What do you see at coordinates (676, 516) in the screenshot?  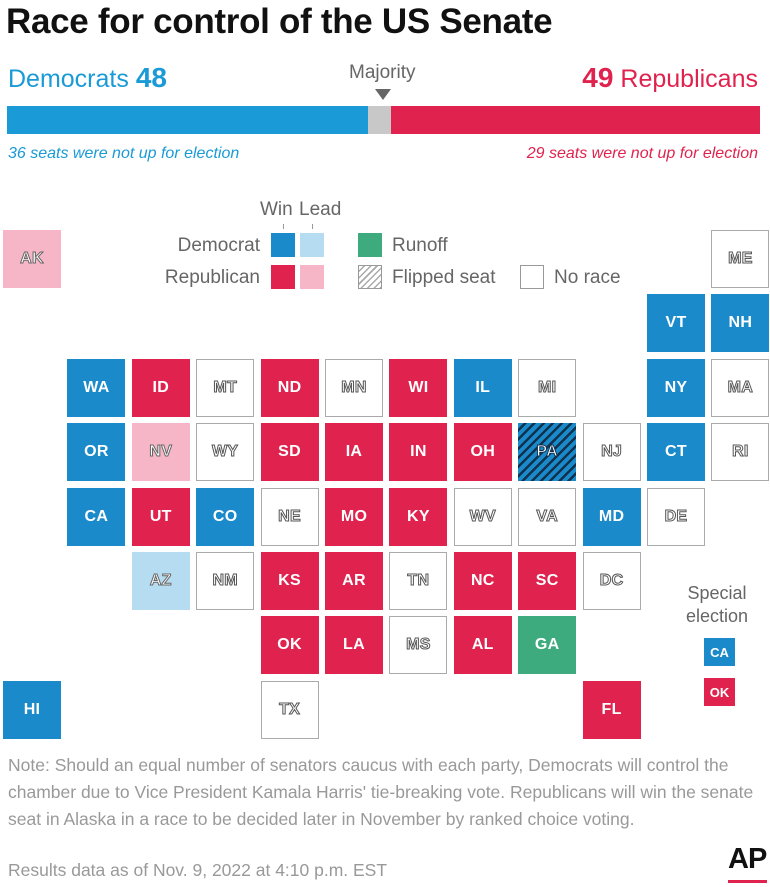 I see `state-tile-de: DE` at bounding box center [676, 516].